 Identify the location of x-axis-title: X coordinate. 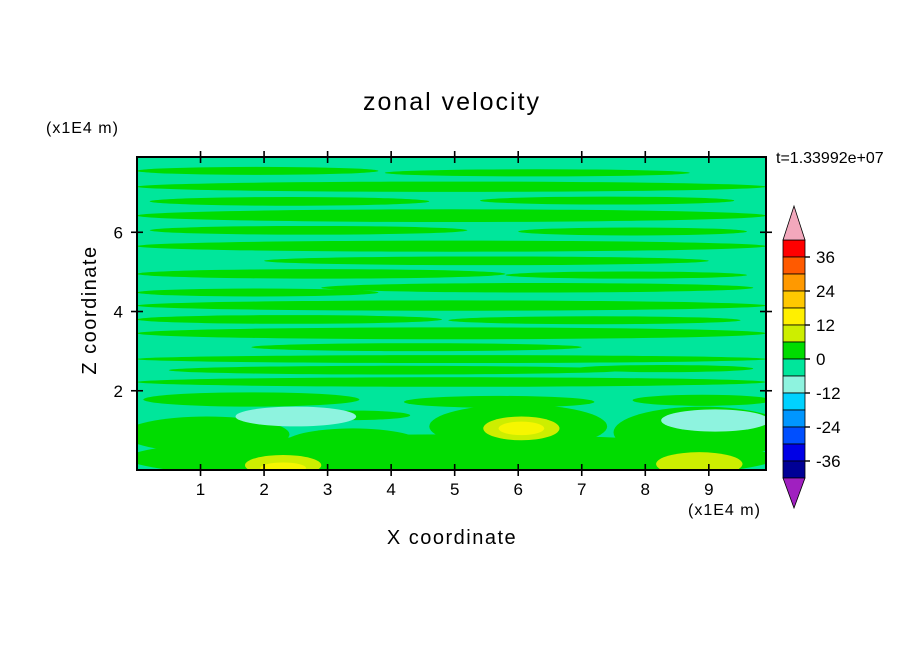
(452, 538).